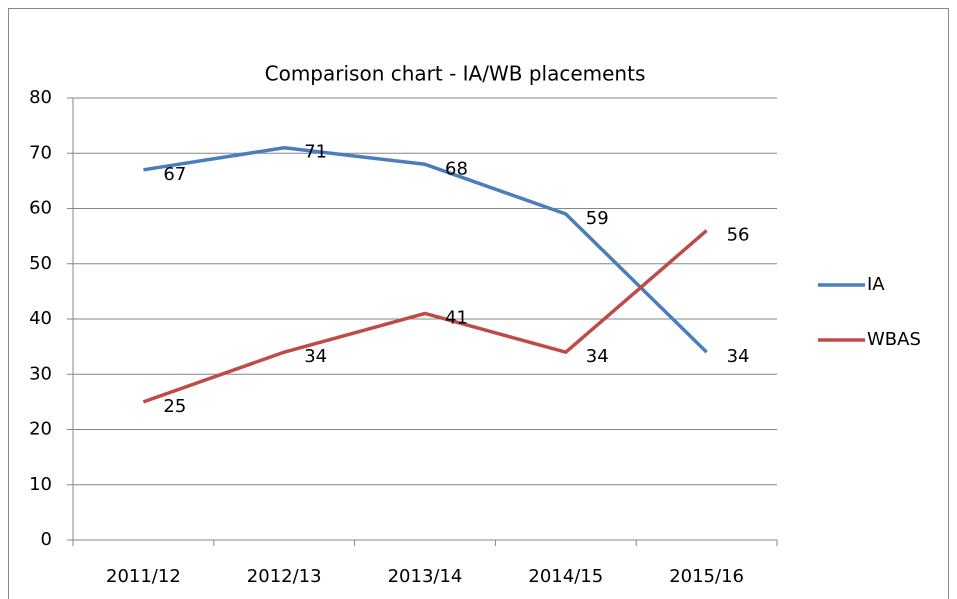  Describe the element at coordinates (143, 576) in the screenshot. I see `x-tick-label: 2011/12` at that location.